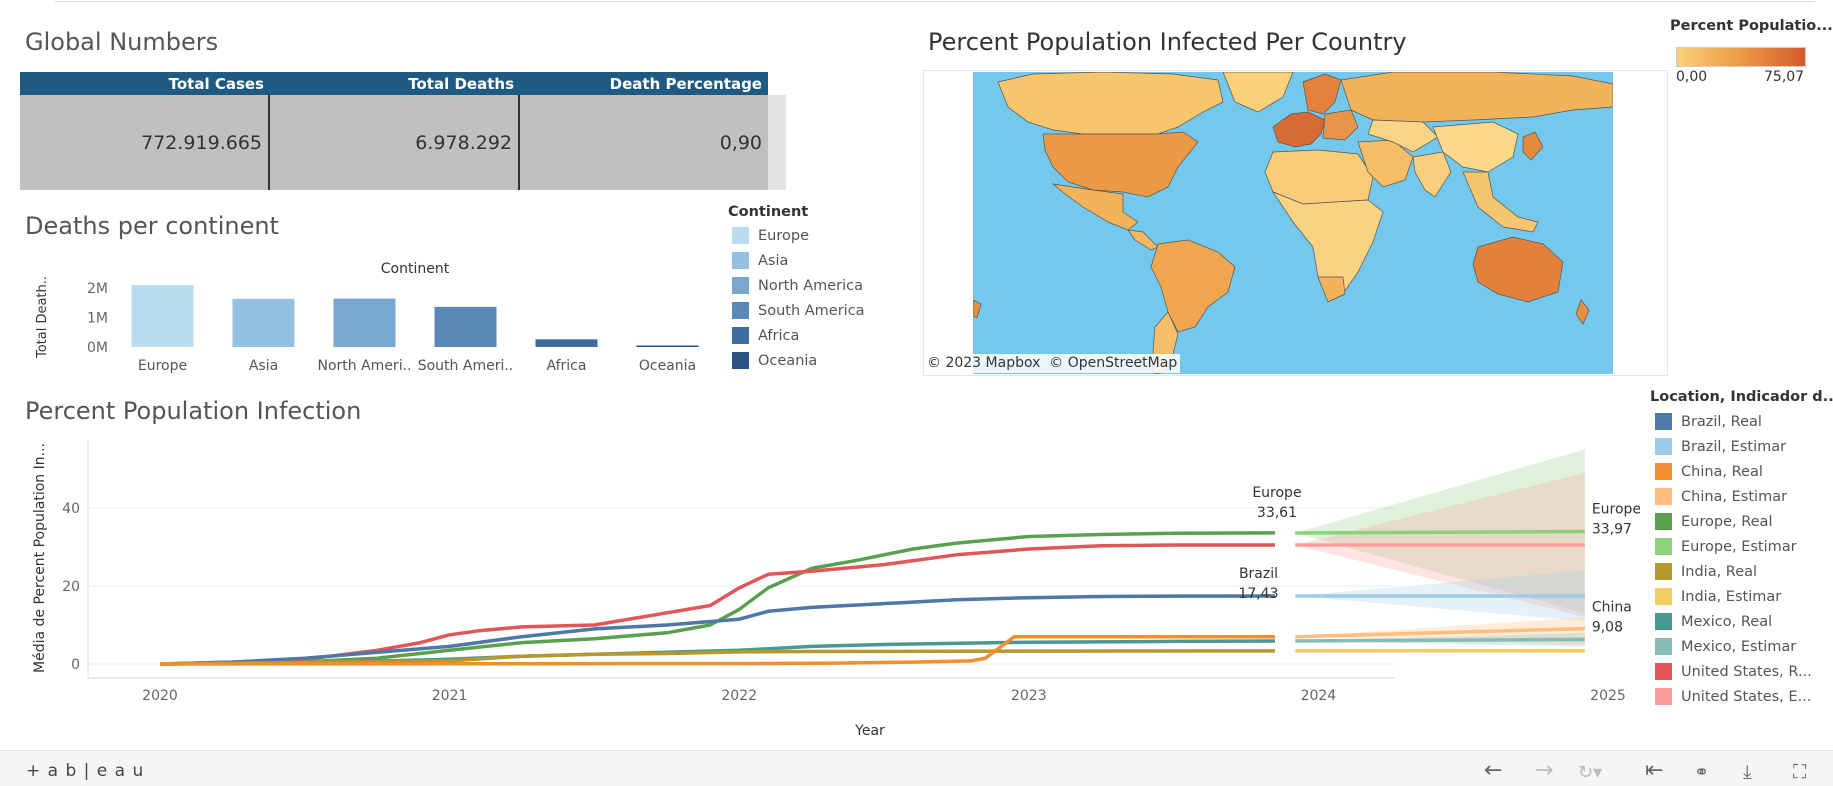  I want to click on deaths-column-header: Continent, so click(415, 269).